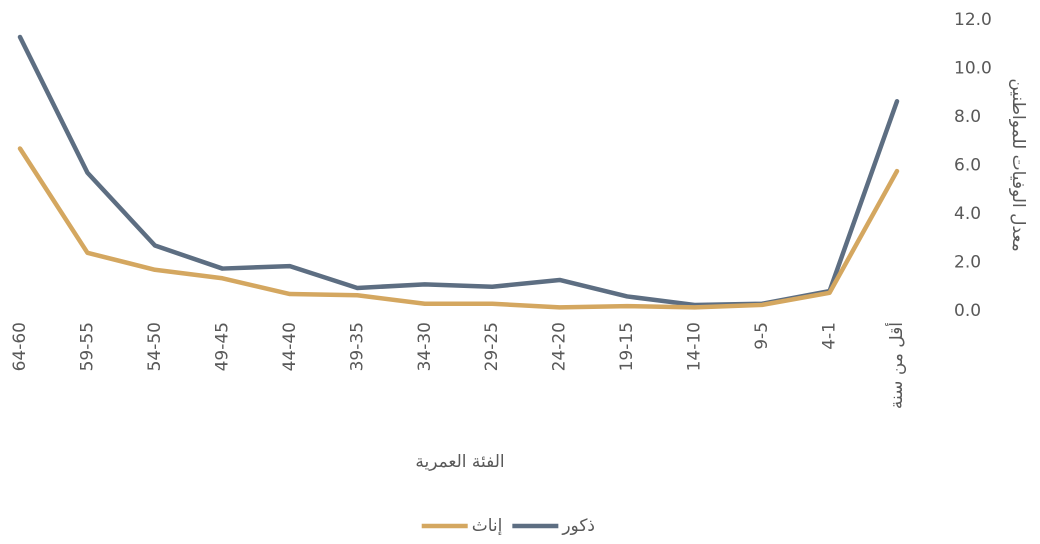 This screenshot has width=1040, height=544. Describe the element at coordinates (762, 336) in the screenshot. I see `x-tick-label: 9-5` at that location.